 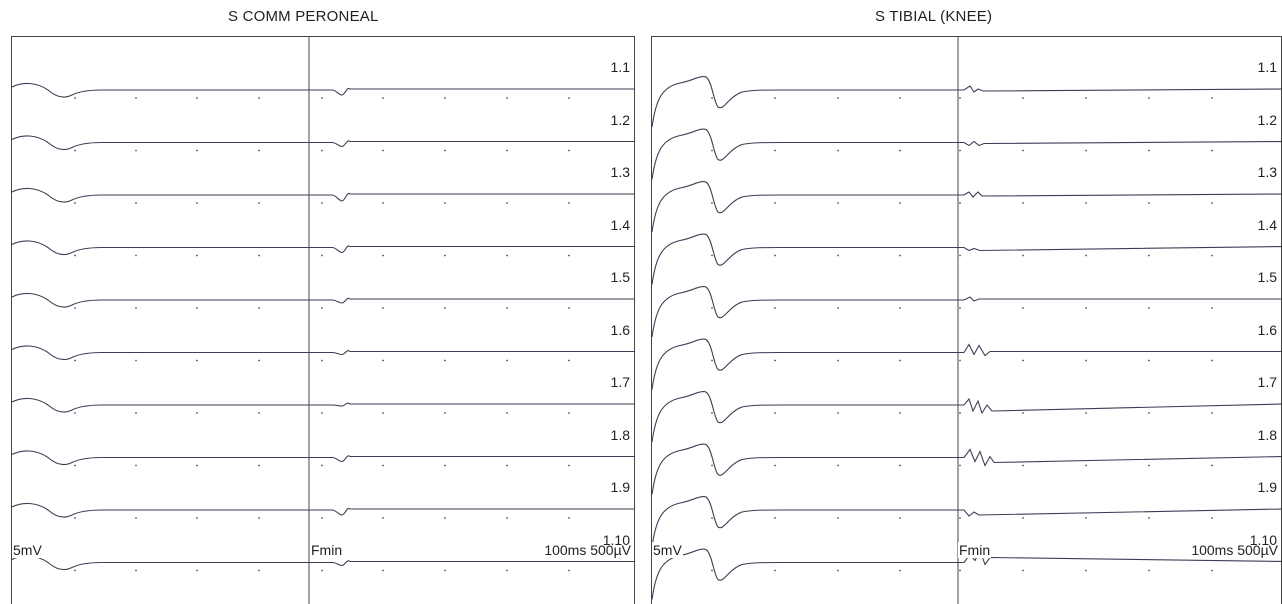 What do you see at coordinates (620, 67) in the screenshot?
I see `trace-label: 1.1` at bounding box center [620, 67].